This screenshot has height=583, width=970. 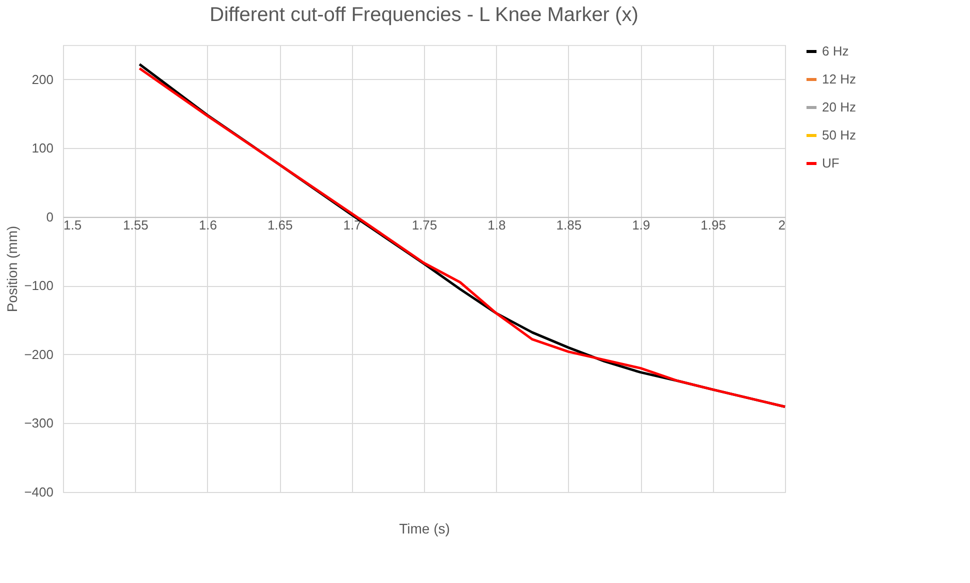 What do you see at coordinates (43, 148) in the screenshot?
I see `y-tick-label: 100` at bounding box center [43, 148].